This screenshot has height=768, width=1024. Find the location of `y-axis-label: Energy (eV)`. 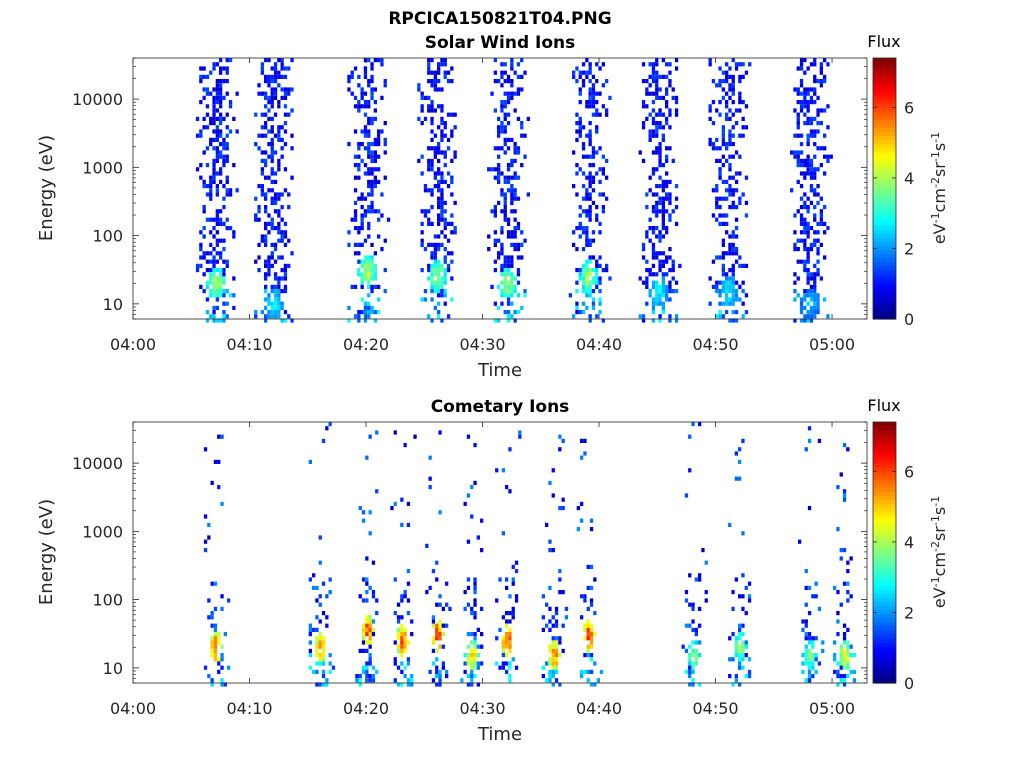

y-axis-label: Energy (eV) is located at coordinates (46, 552).